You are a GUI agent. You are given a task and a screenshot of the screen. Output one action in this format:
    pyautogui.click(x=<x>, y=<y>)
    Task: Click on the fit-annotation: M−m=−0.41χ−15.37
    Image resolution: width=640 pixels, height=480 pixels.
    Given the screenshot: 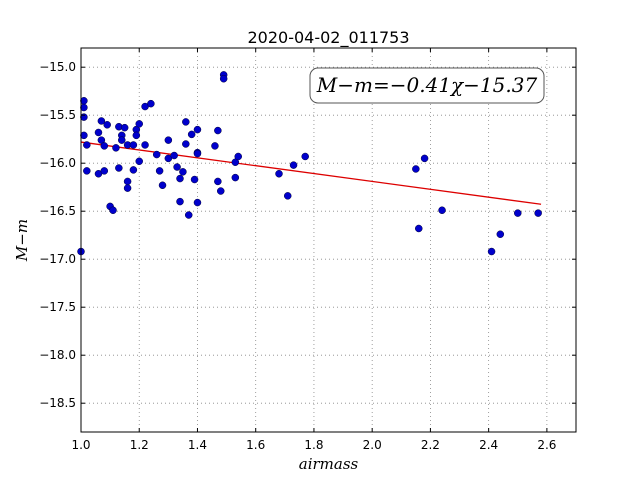 What is the action you would take?
    pyautogui.click(x=427, y=85)
    